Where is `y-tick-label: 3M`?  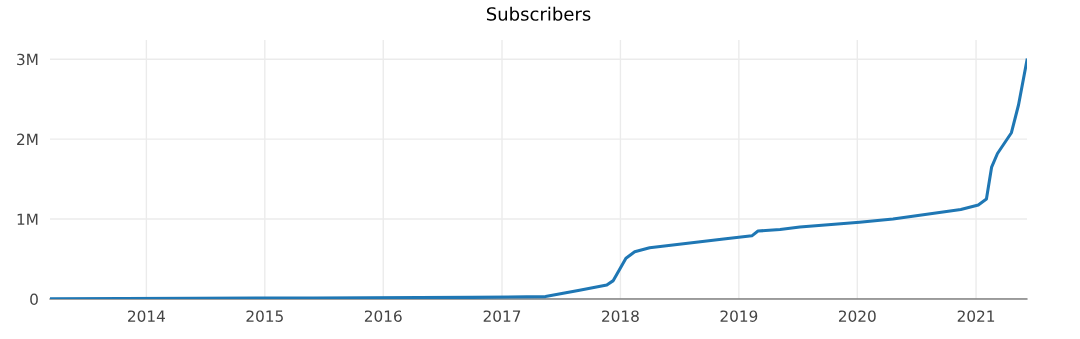
y-tick-label: 3M is located at coordinates (27, 59).